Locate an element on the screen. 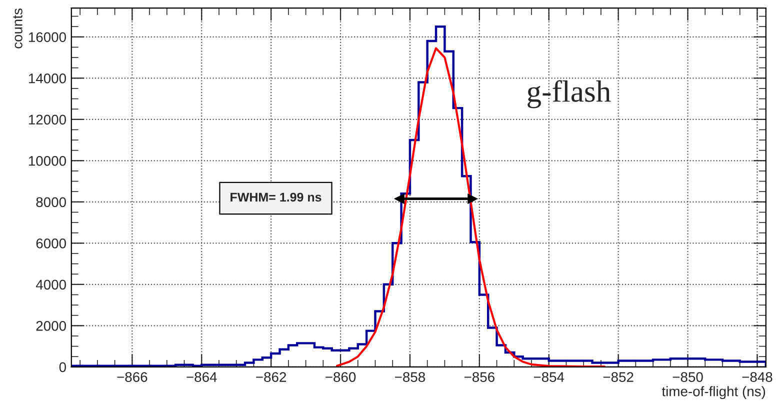 This screenshot has width=776, height=401. annotation: g-flash is located at coordinates (569, 94).